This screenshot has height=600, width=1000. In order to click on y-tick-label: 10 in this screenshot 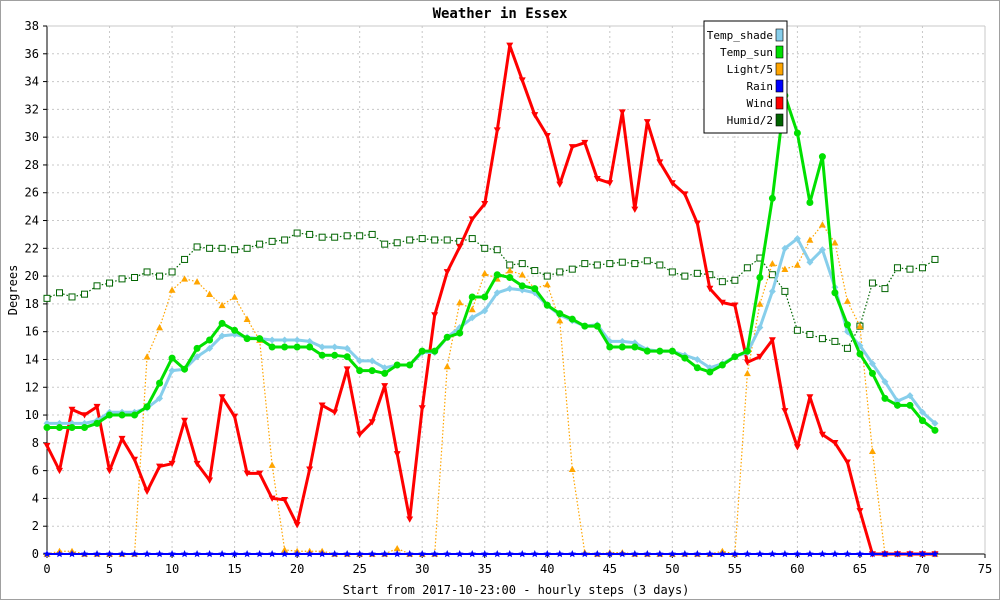, I will do `click(32, 415)`.